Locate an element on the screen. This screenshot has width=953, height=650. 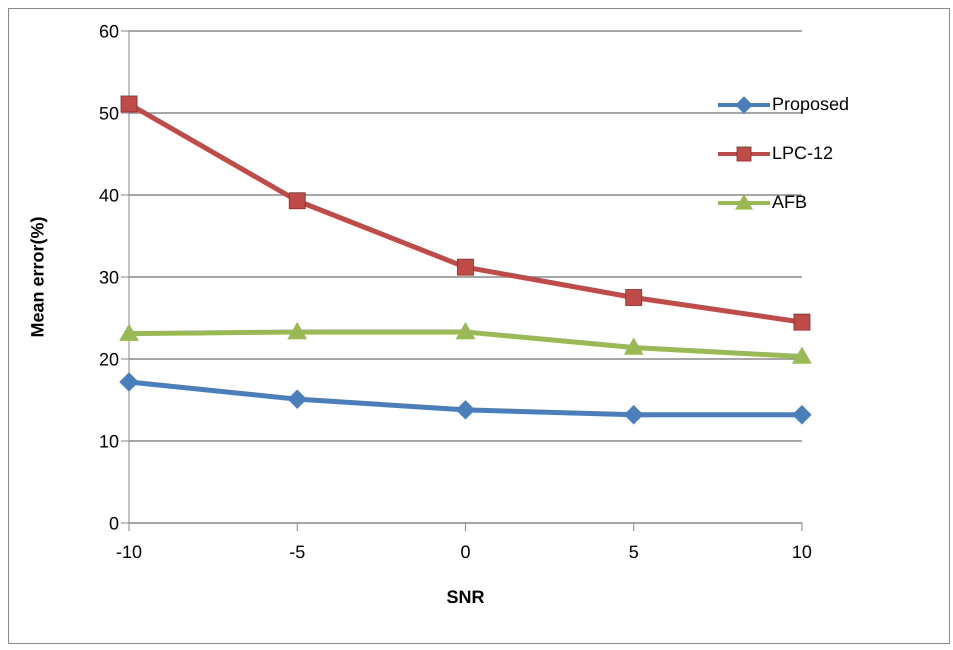
legend-label: Proposed is located at coordinates (810, 104).